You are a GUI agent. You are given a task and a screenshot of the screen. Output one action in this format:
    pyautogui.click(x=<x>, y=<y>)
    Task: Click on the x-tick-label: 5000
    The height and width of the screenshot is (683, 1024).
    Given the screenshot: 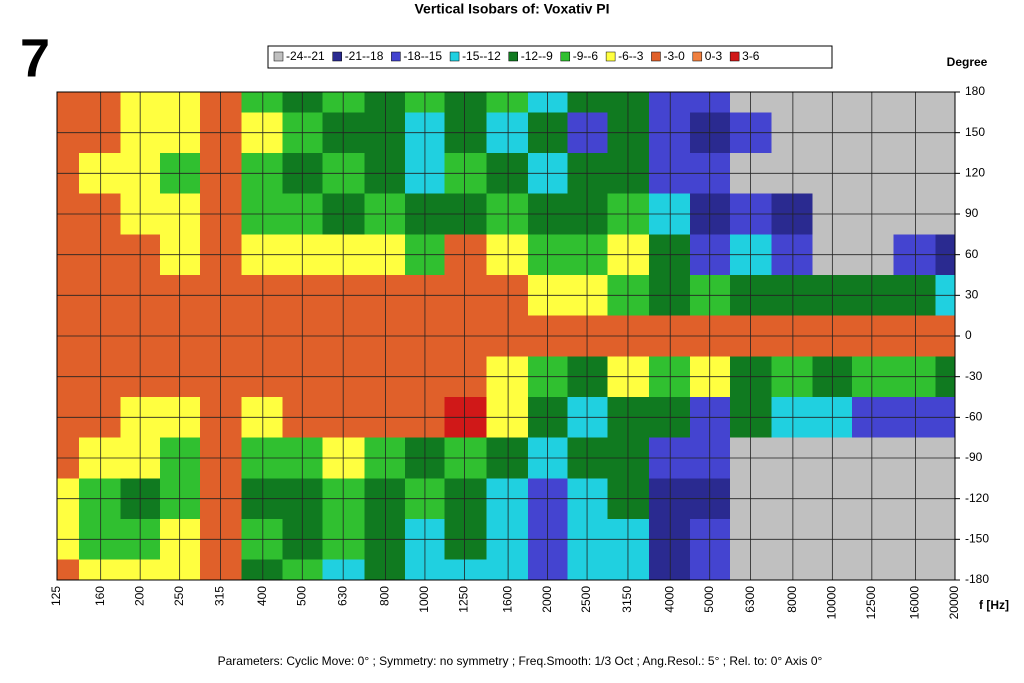 What is the action you would take?
    pyautogui.click(x=709, y=599)
    